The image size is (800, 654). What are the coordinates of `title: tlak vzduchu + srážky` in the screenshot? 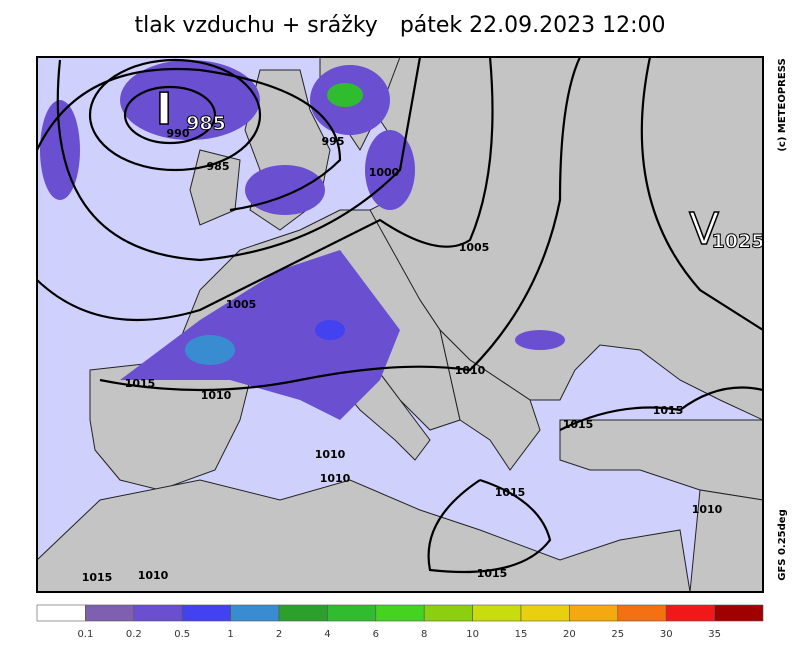 It's located at (255, 25).